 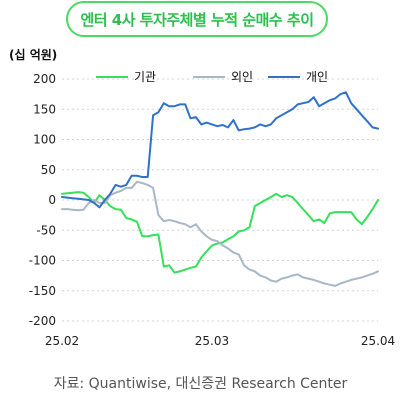 I want to click on y-tick-label: -100, so click(x=42, y=261).